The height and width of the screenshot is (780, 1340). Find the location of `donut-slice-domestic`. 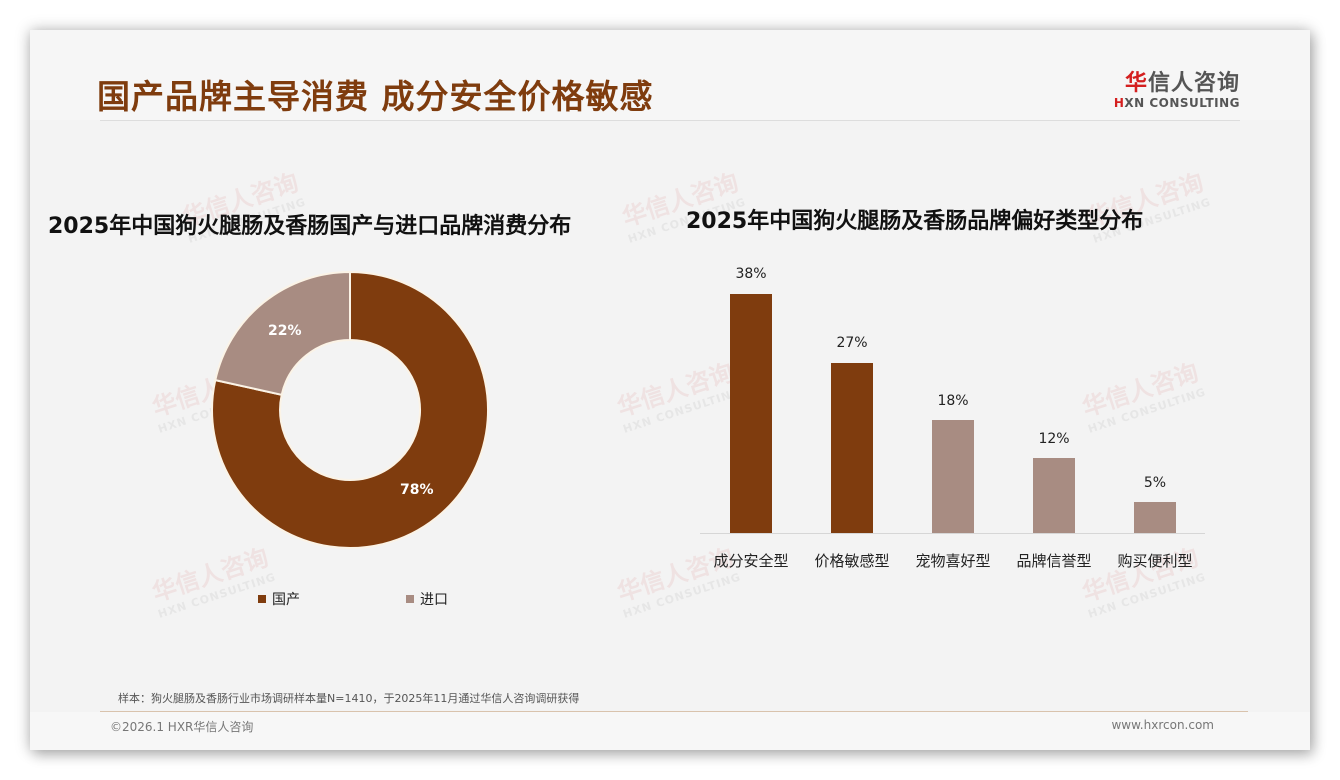

donut-slice-domestic is located at coordinates (350, 409).